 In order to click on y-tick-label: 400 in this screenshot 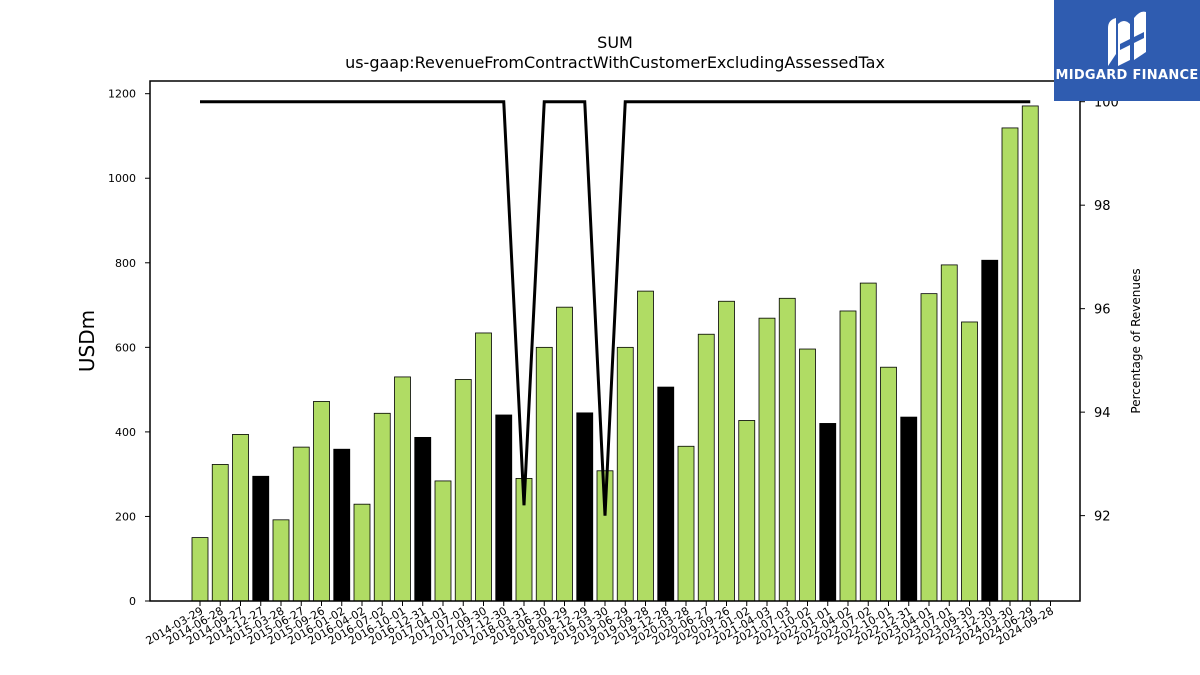, I will do `click(125, 432)`.